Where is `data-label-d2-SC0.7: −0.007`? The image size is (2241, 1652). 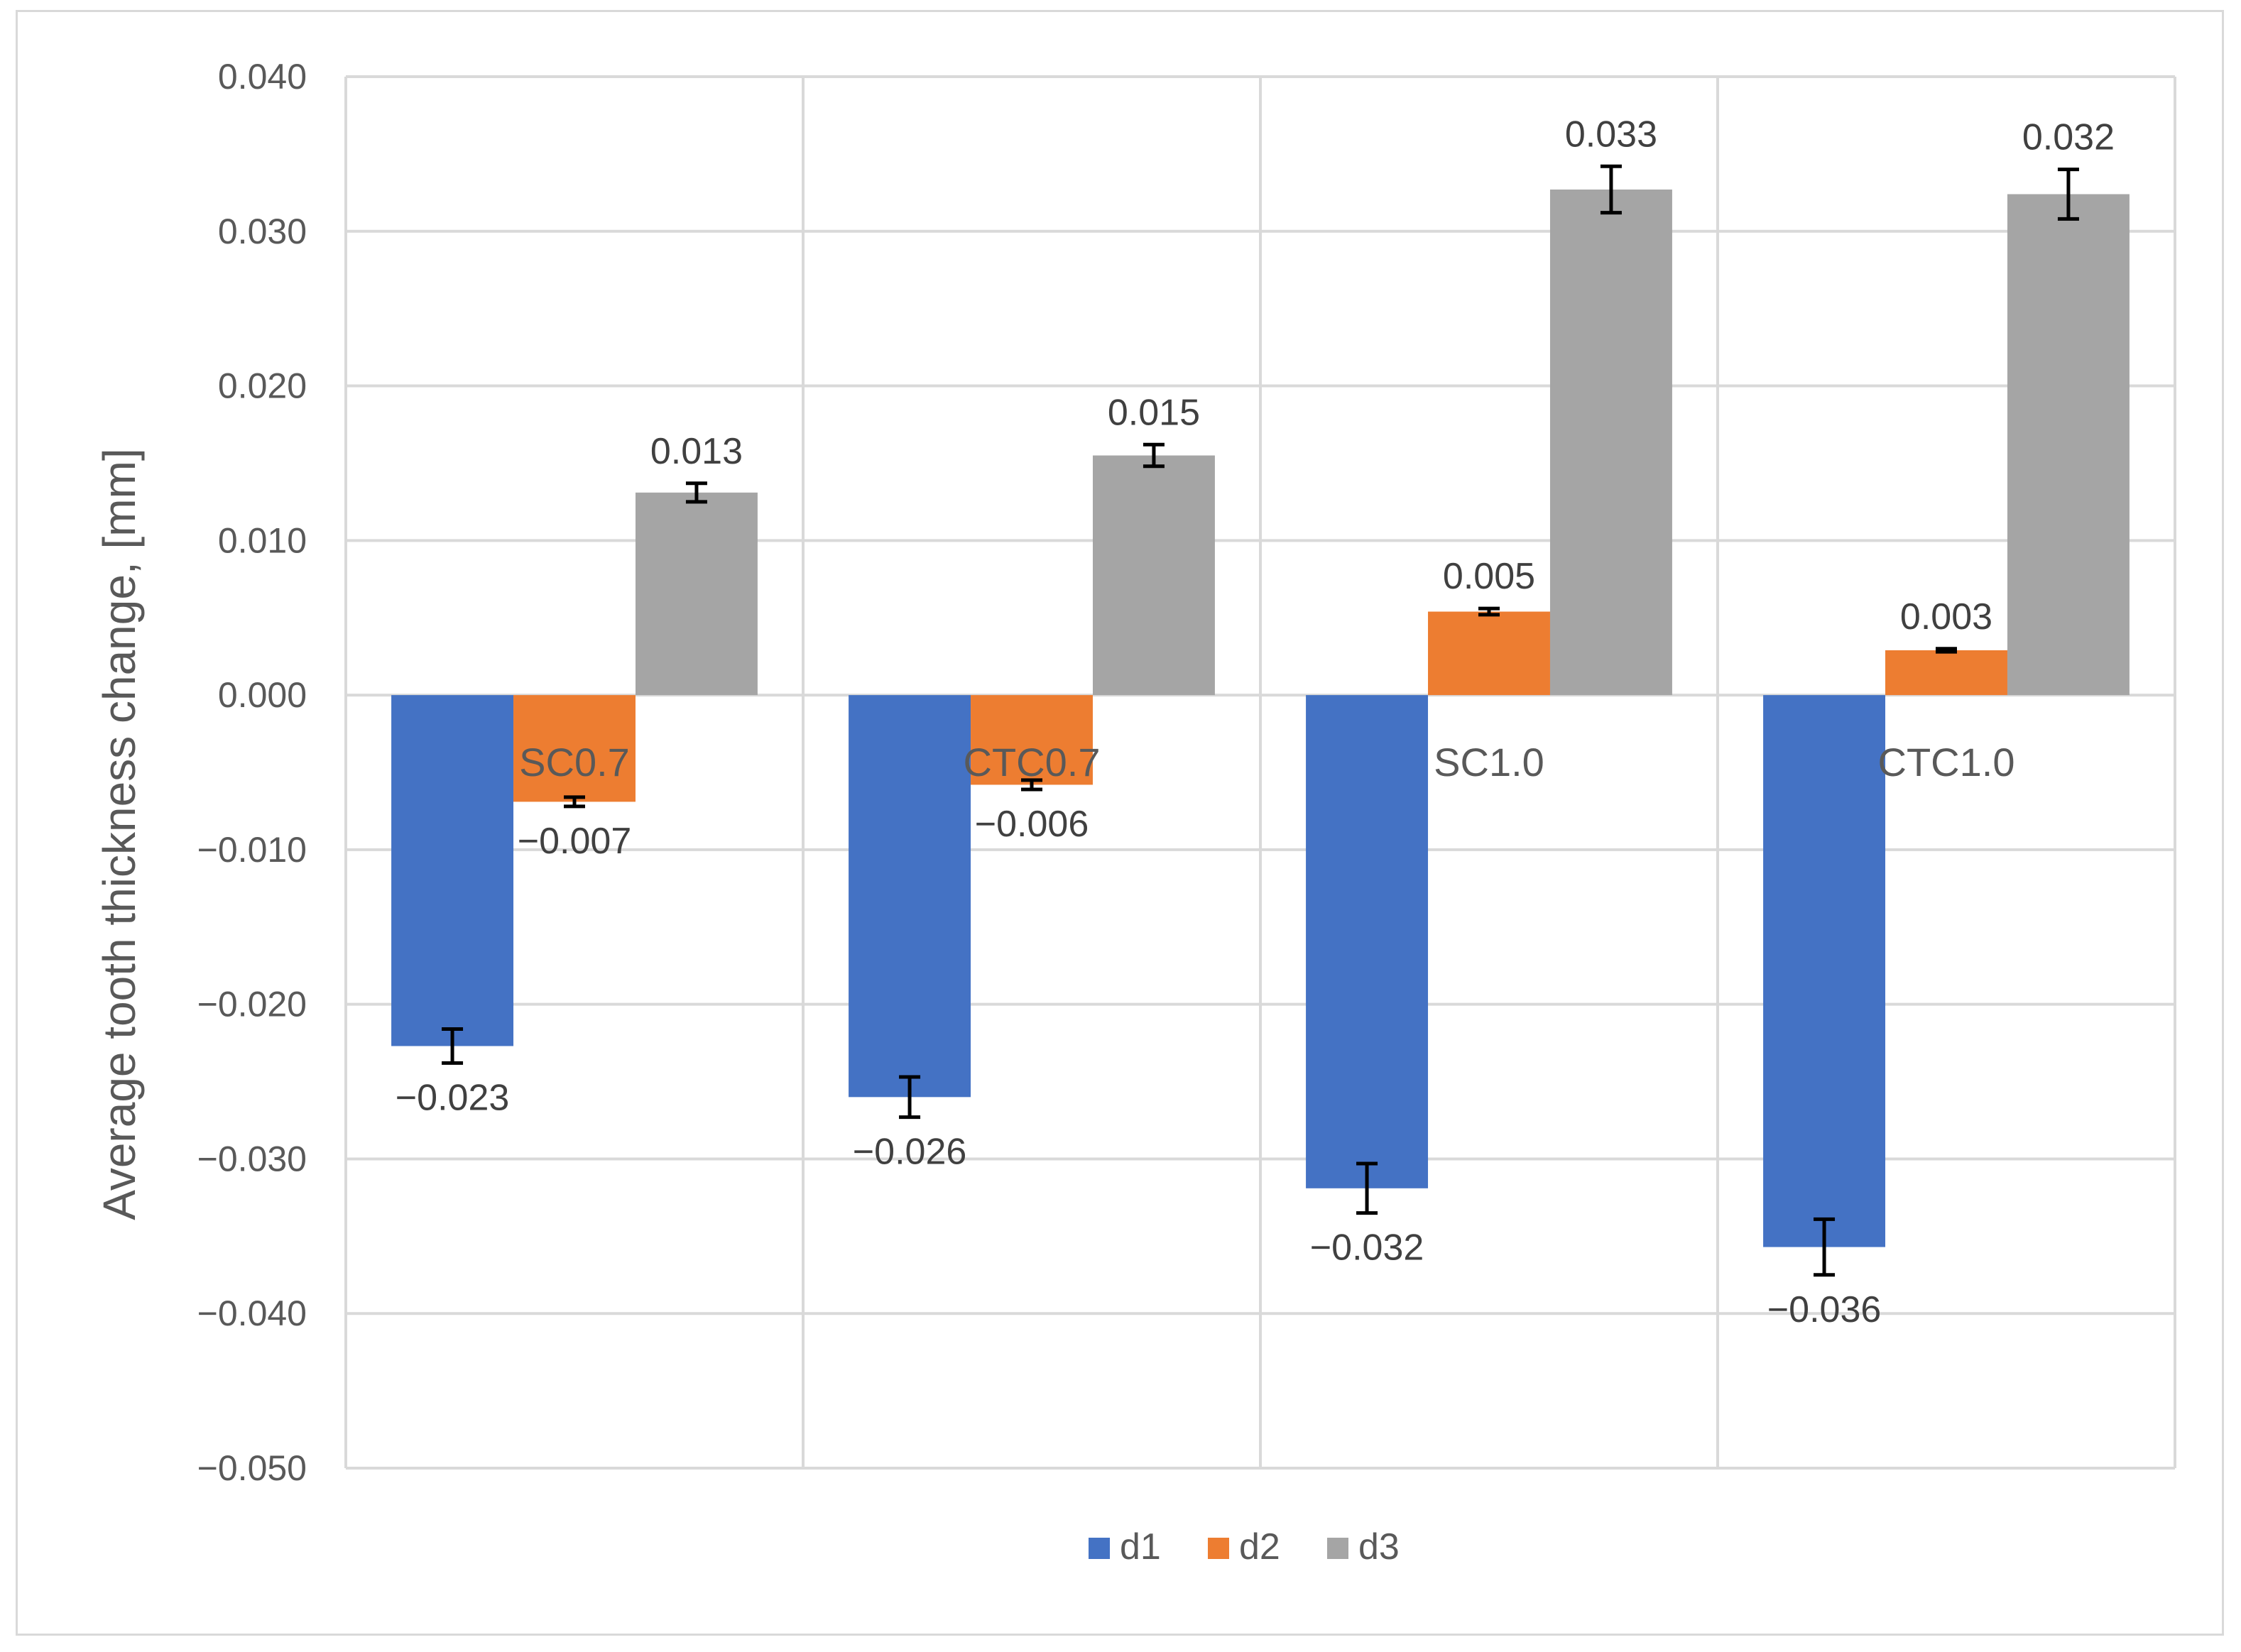
data-label-d2-SC0.7: −0.007 is located at coordinates (575, 841).